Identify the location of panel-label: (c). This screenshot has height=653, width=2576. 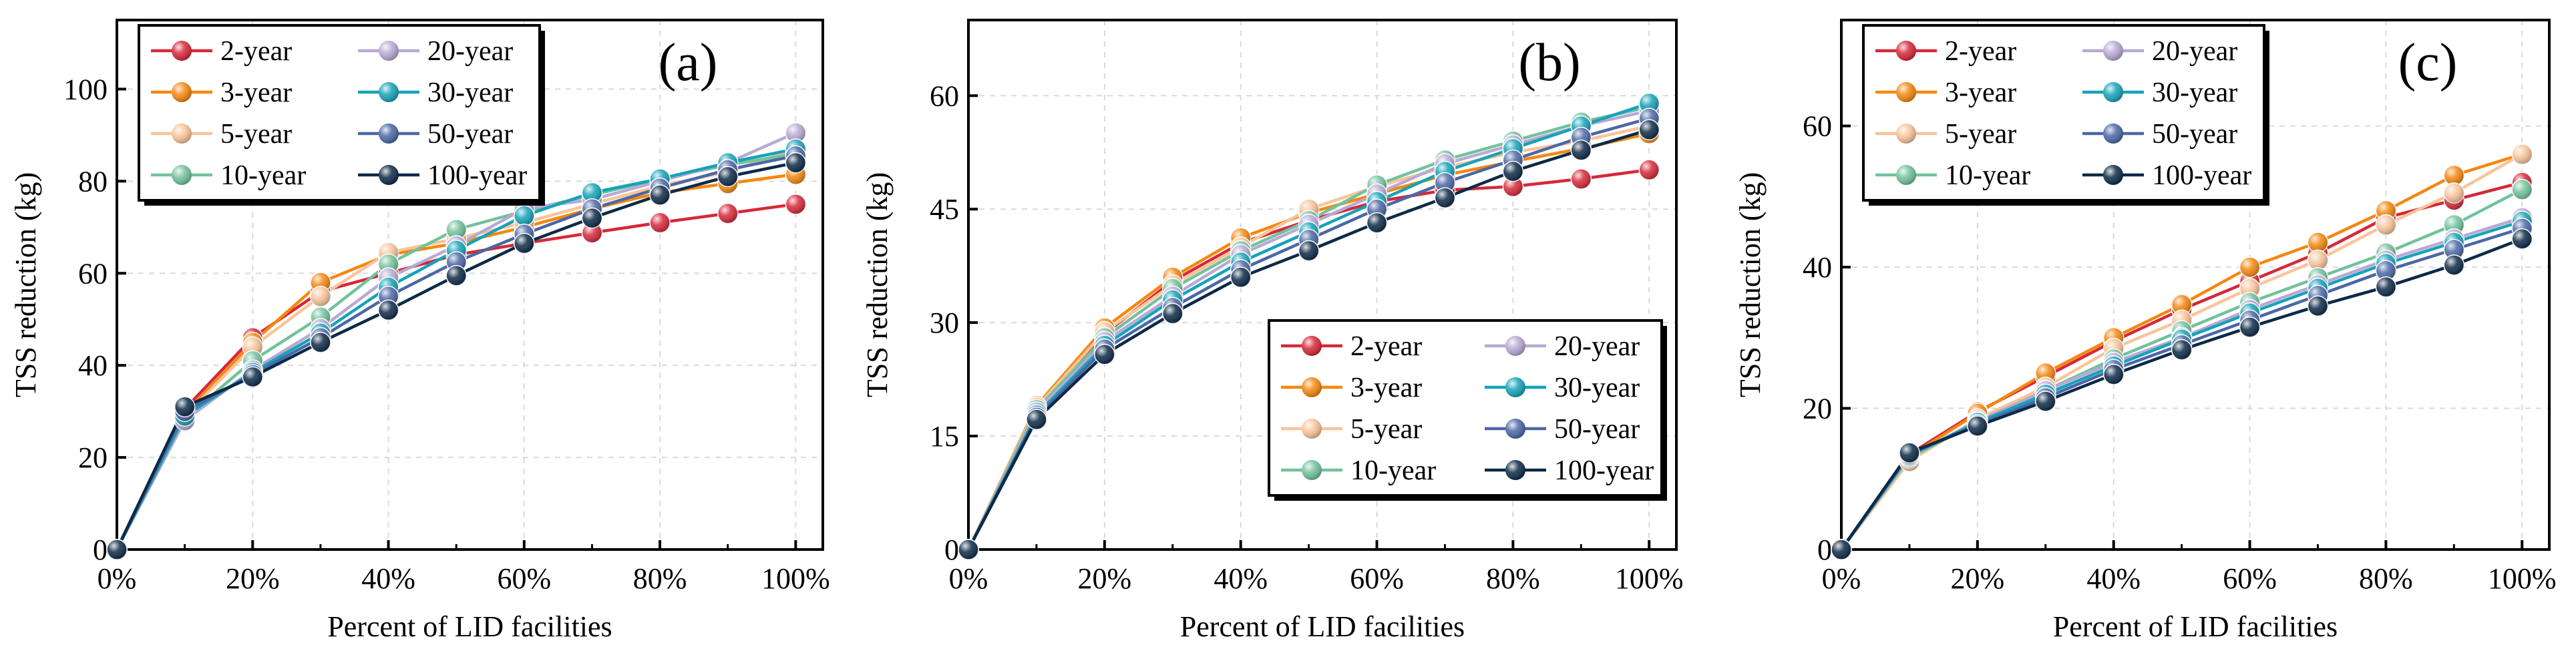
(2428, 62).